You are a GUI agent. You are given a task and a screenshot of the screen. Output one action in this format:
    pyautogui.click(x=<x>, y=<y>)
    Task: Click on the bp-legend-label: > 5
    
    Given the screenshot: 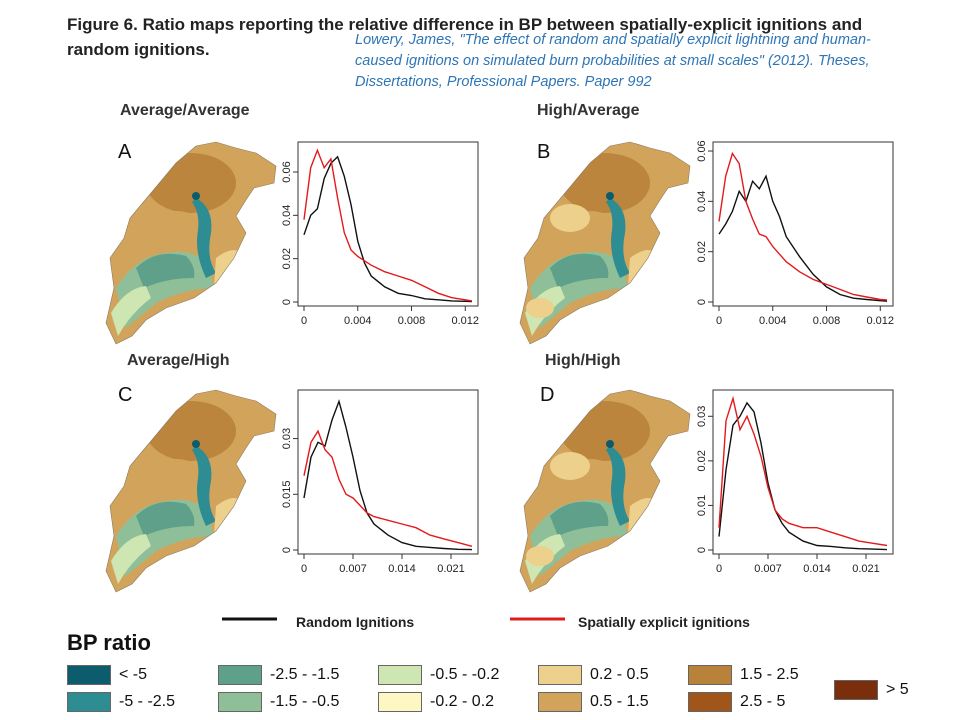 What is the action you would take?
    pyautogui.click(x=897, y=689)
    